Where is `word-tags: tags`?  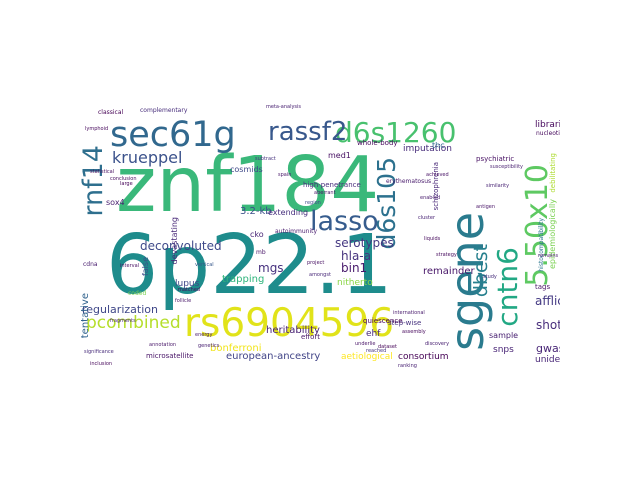 word-tags: tags is located at coordinates (543, 287).